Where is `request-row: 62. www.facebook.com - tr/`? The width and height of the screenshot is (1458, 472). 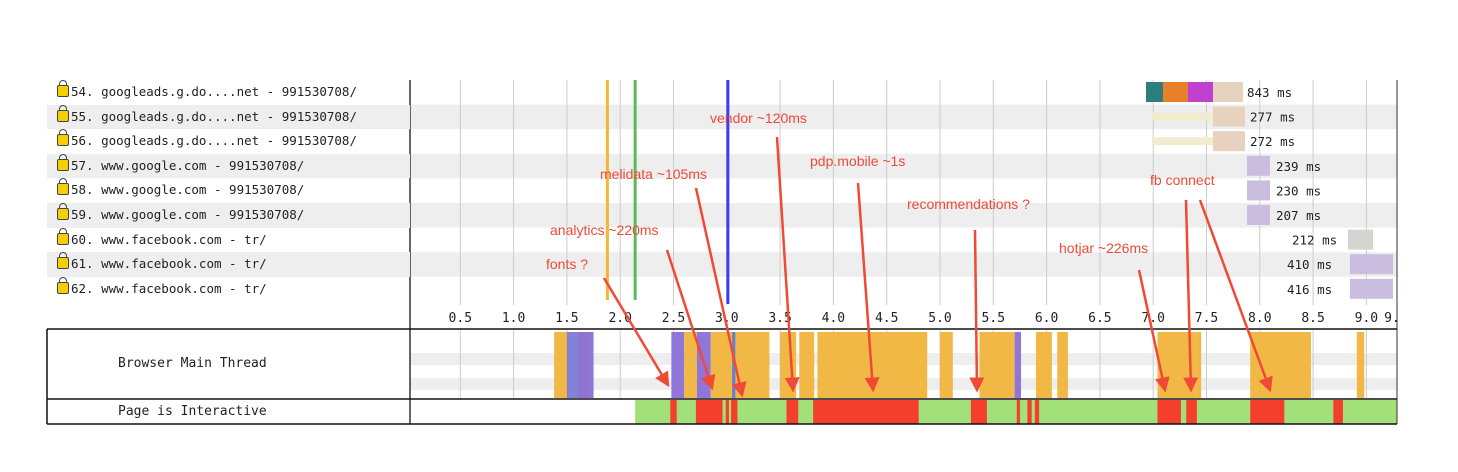
request-row: 62. www.facebook.com - tr/ is located at coordinates (228, 289).